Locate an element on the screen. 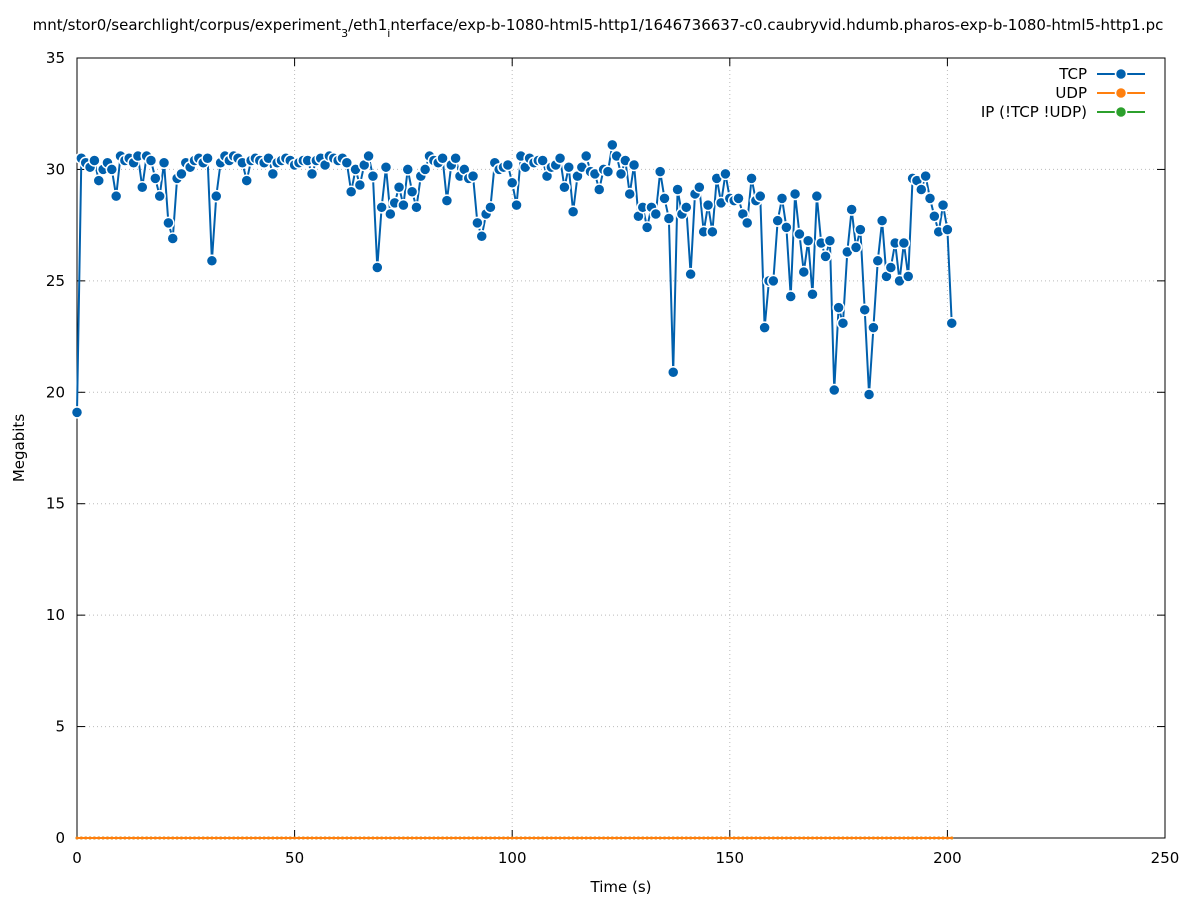 This screenshot has height=904, width=1197. legend-label: UDP is located at coordinates (1071, 93).